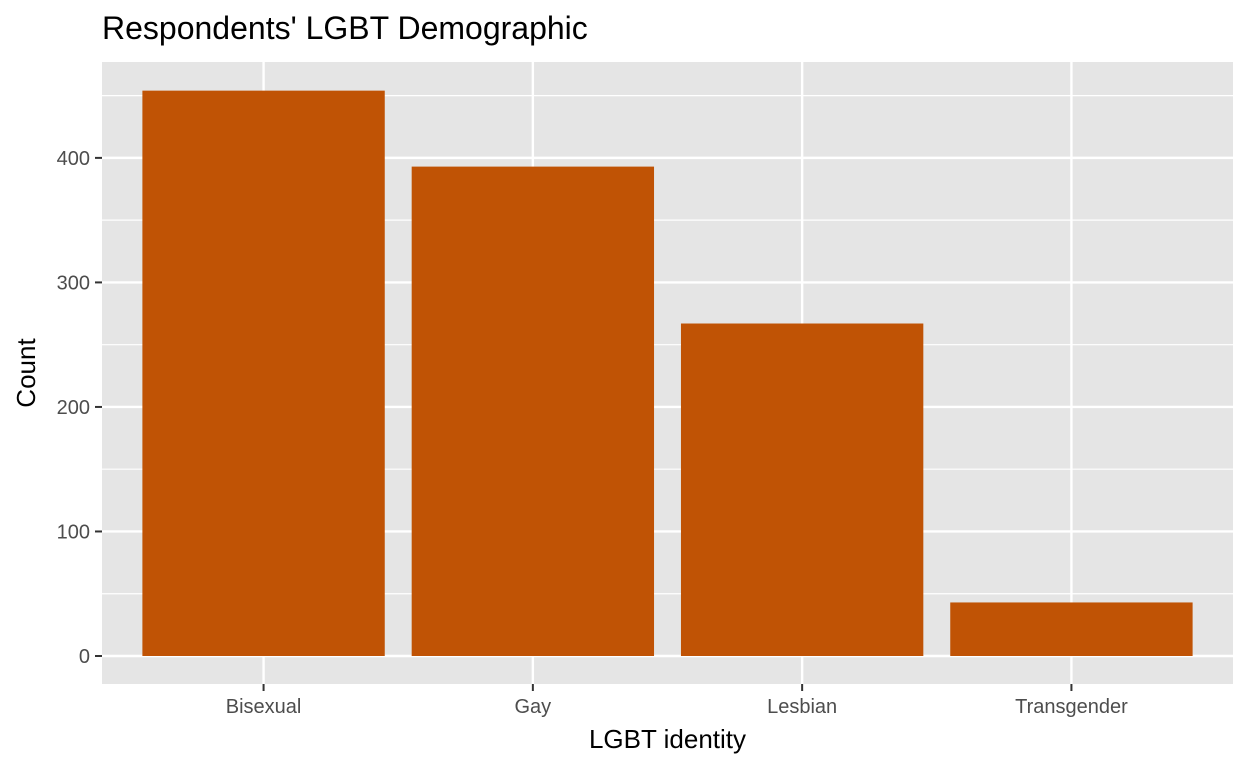  What do you see at coordinates (802, 489) in the screenshot?
I see `bar-lesbian` at bounding box center [802, 489].